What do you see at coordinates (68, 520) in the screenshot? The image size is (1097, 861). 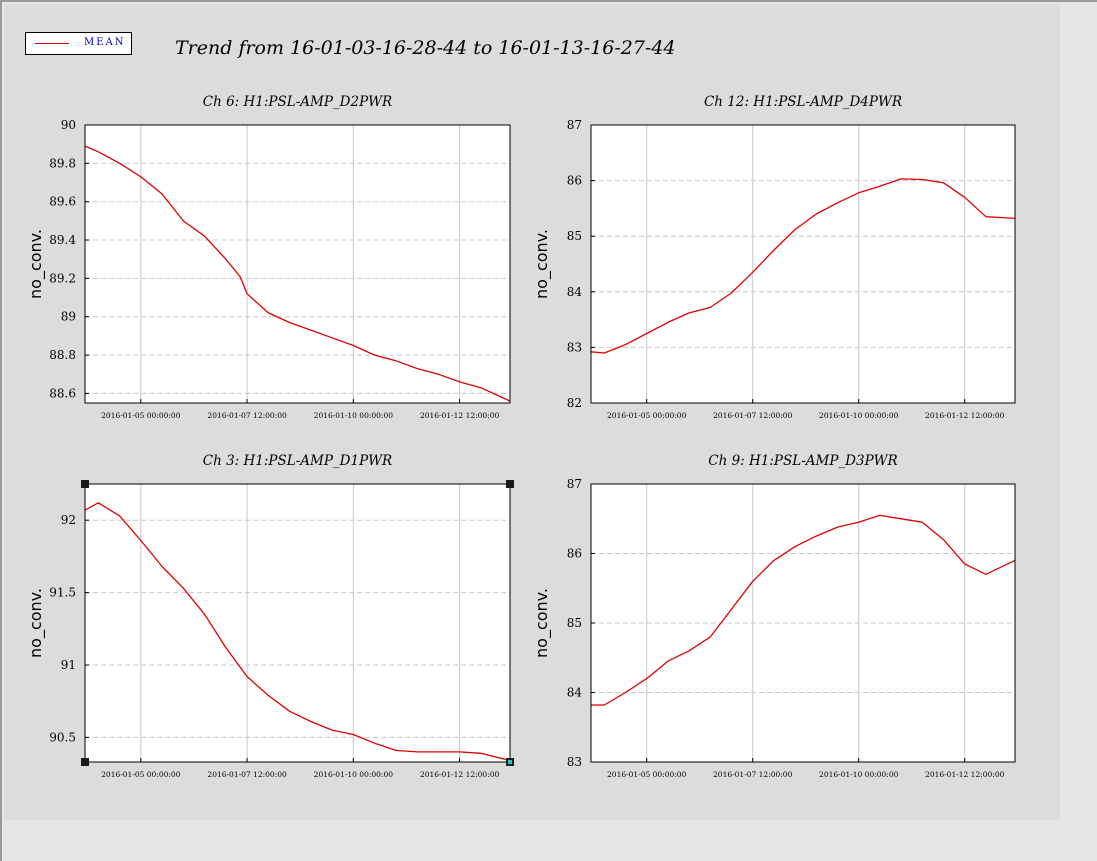 I see `y-tick-label: 92` at bounding box center [68, 520].